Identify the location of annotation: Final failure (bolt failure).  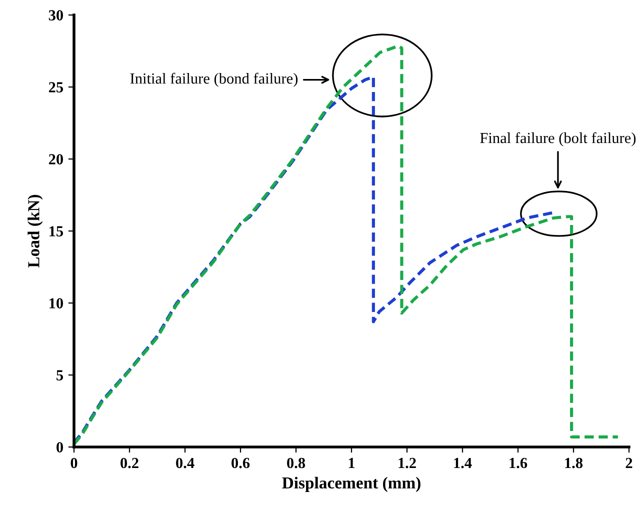
(558, 139).